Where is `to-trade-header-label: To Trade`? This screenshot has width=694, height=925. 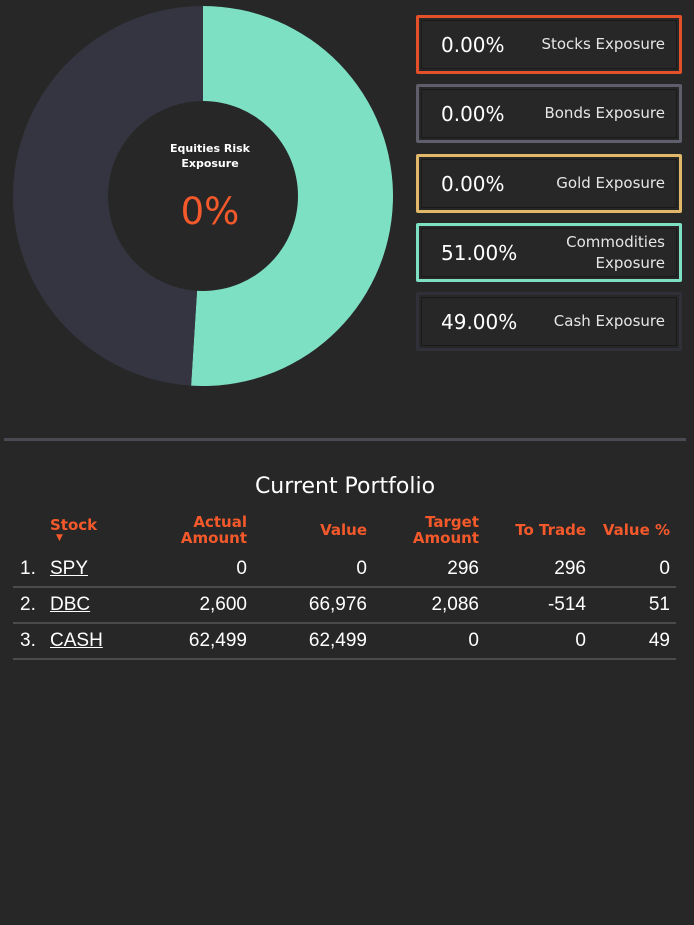 to-trade-header-label: To Trade is located at coordinates (550, 530).